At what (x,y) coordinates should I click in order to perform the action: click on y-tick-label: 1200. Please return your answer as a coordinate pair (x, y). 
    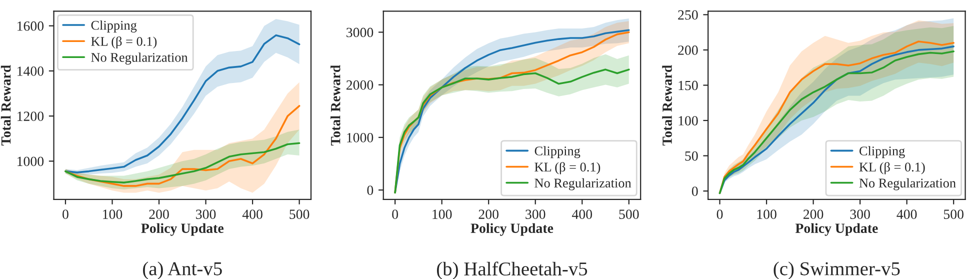
    Looking at the image, I should click on (31, 116).